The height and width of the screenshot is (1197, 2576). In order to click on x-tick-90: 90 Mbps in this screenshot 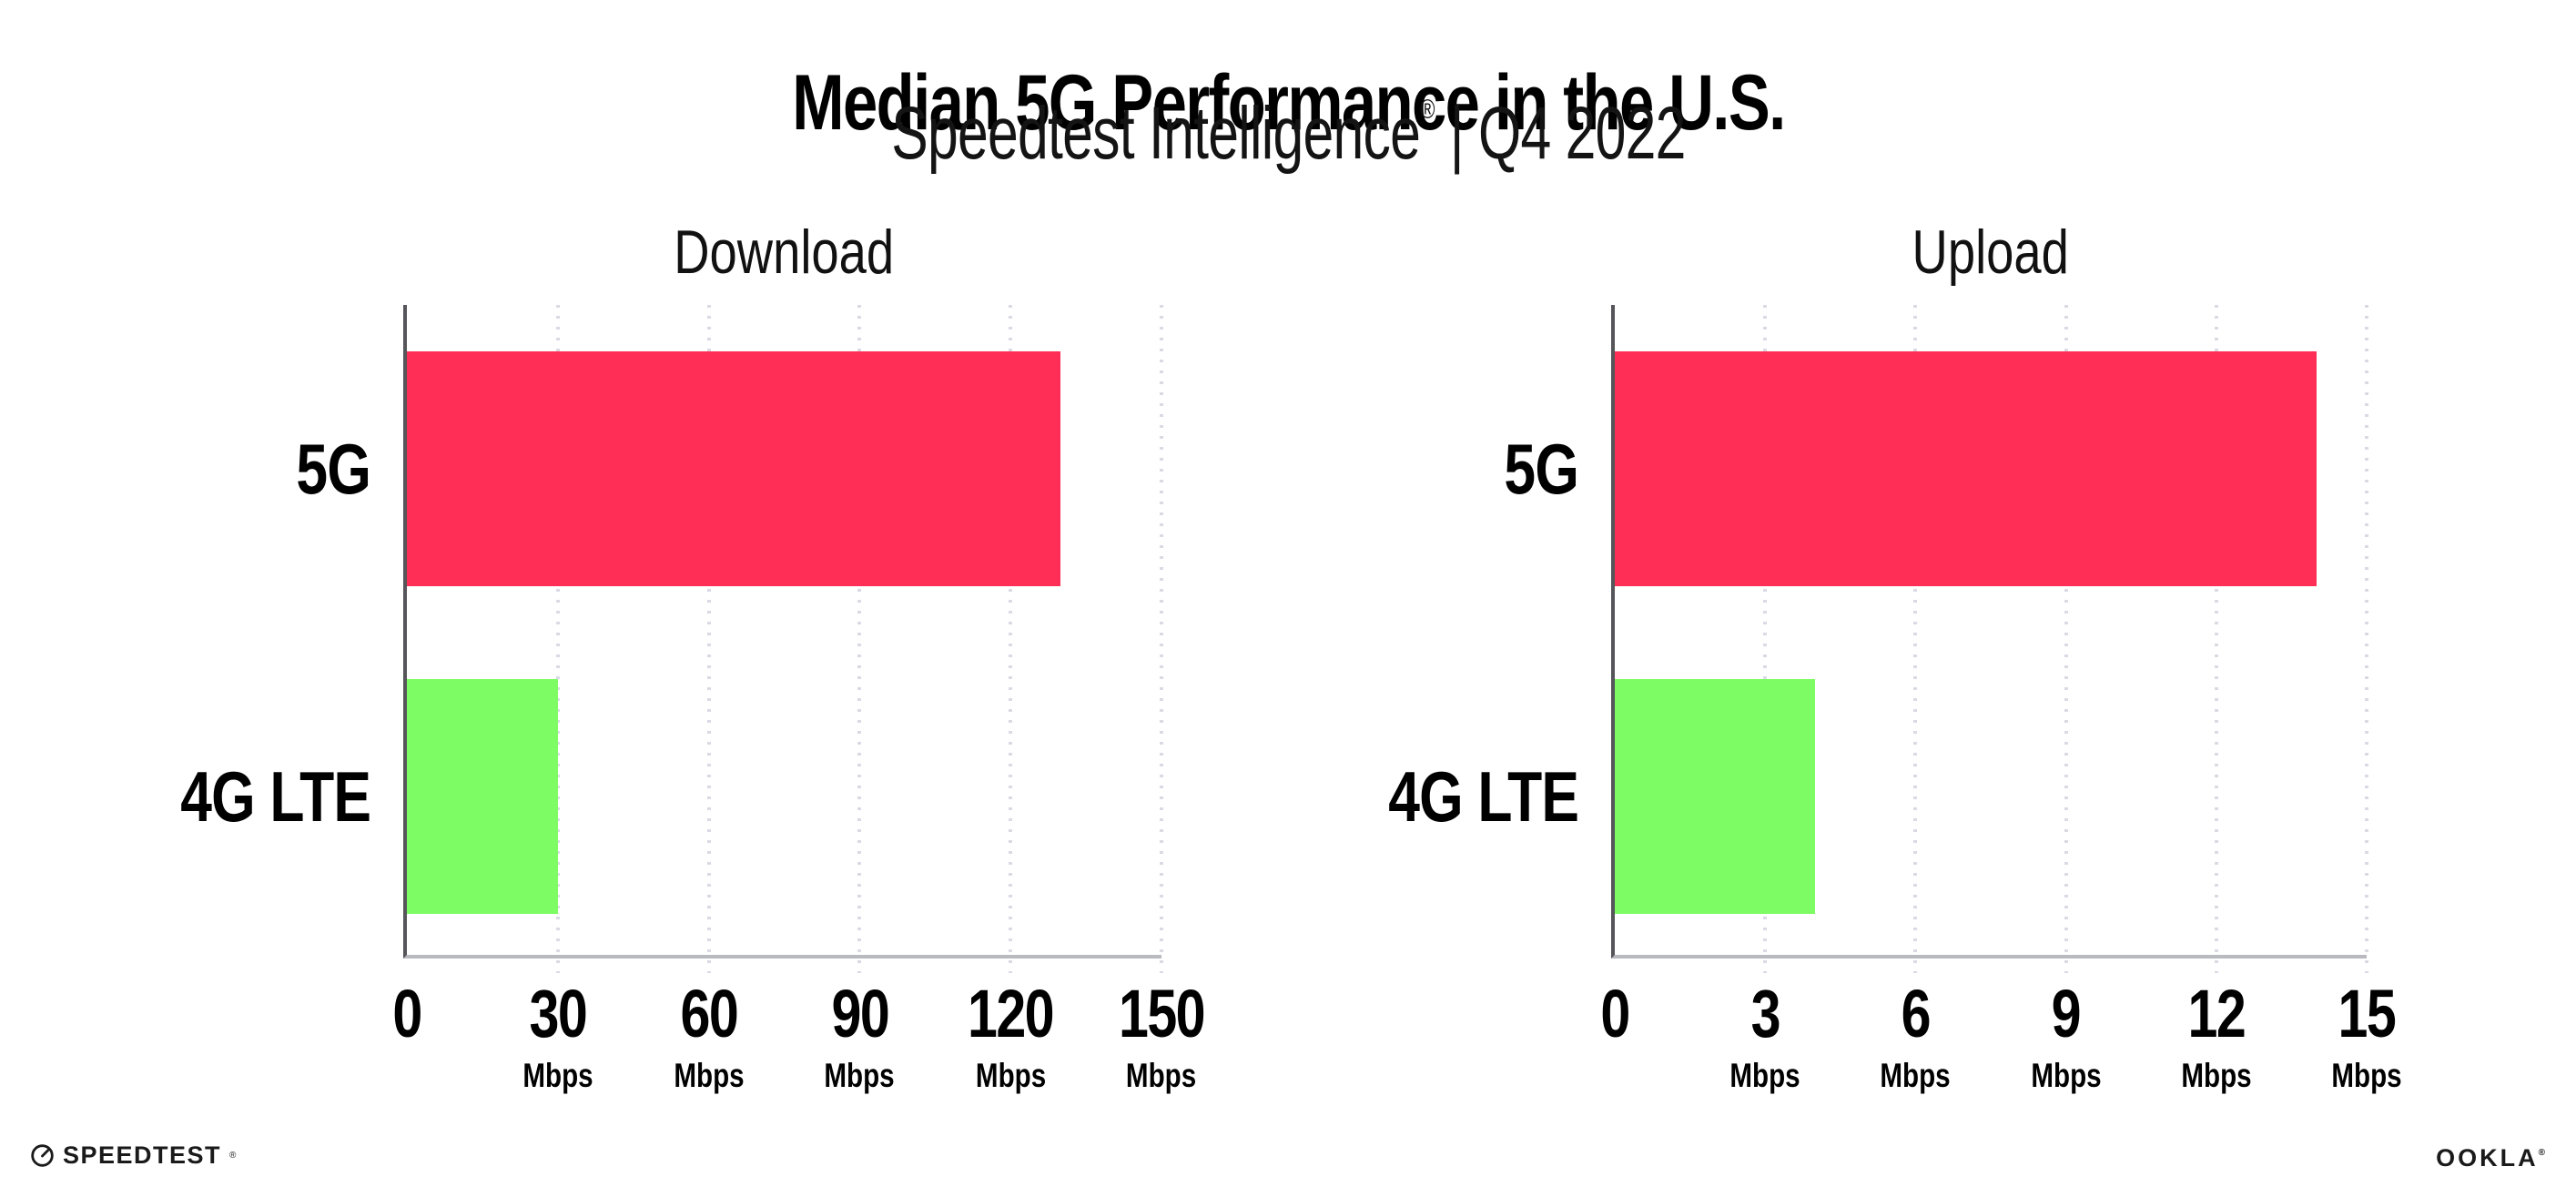, I will do `click(860, 1035)`.